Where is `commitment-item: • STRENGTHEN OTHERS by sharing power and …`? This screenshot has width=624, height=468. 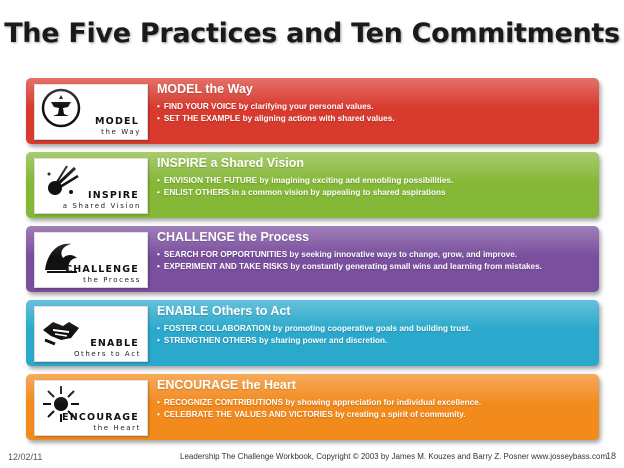 commitment-item: • STRENGTHEN OTHERS by sharing power and … is located at coordinates (272, 340).